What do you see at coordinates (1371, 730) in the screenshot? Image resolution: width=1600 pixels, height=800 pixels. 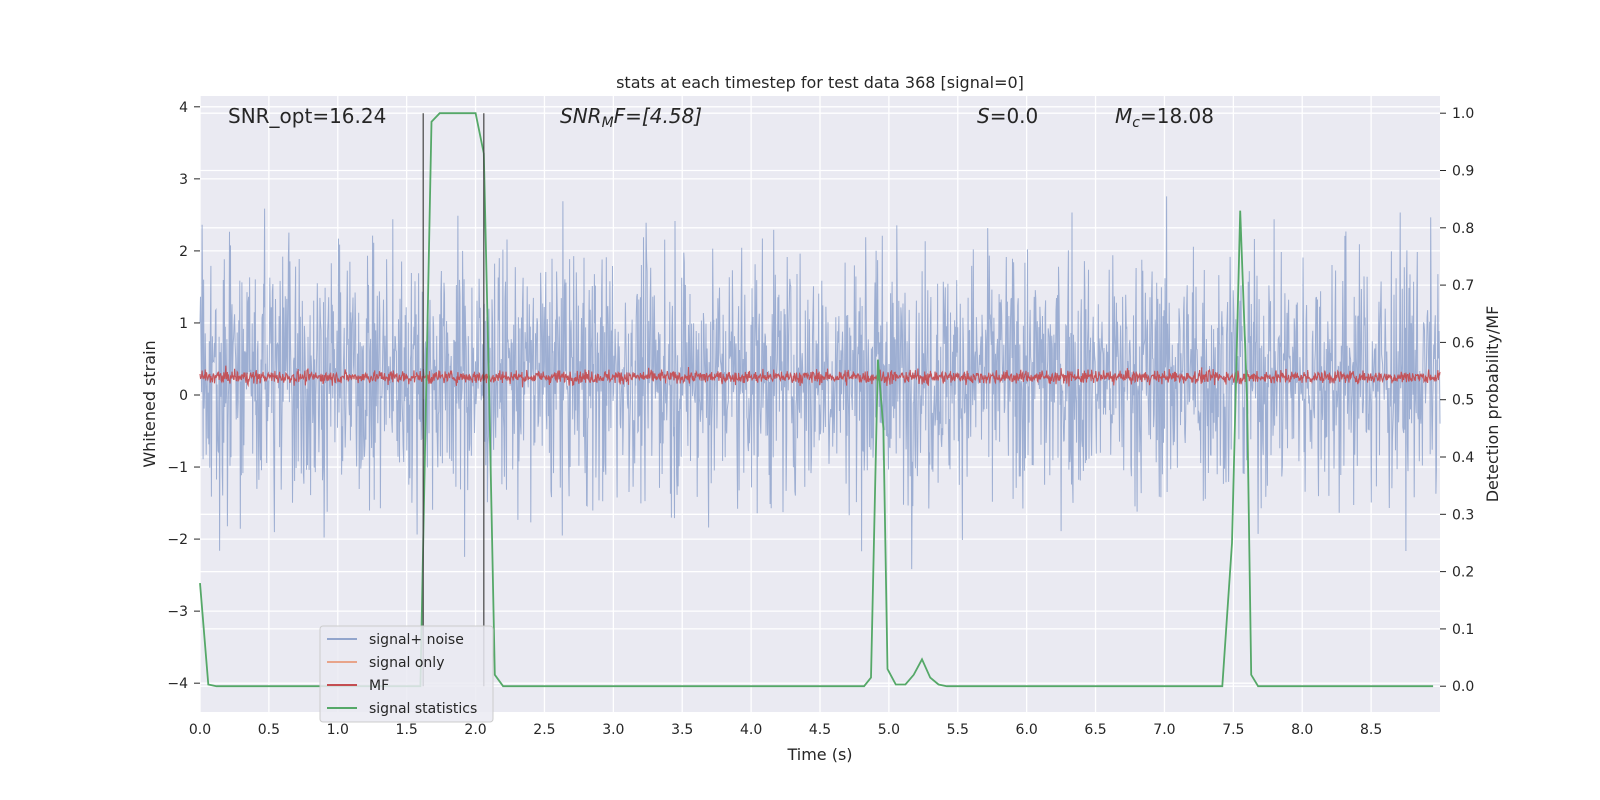 I see `x-tick-label: 8.5` at bounding box center [1371, 730].